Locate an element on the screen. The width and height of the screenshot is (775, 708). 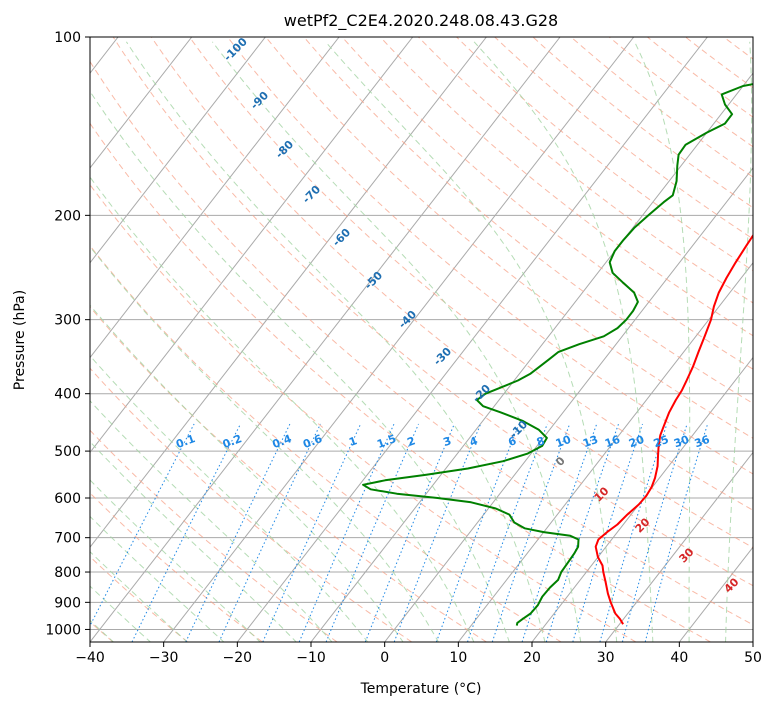
mixing-ratio-label: 10 is located at coordinates (563, 442).